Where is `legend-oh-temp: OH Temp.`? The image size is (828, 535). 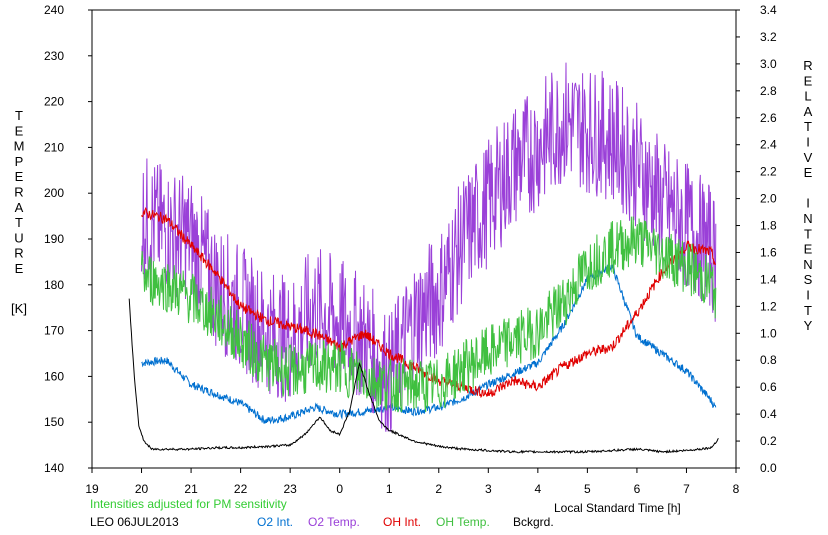 legend-oh-temp: OH Temp. is located at coordinates (463, 522).